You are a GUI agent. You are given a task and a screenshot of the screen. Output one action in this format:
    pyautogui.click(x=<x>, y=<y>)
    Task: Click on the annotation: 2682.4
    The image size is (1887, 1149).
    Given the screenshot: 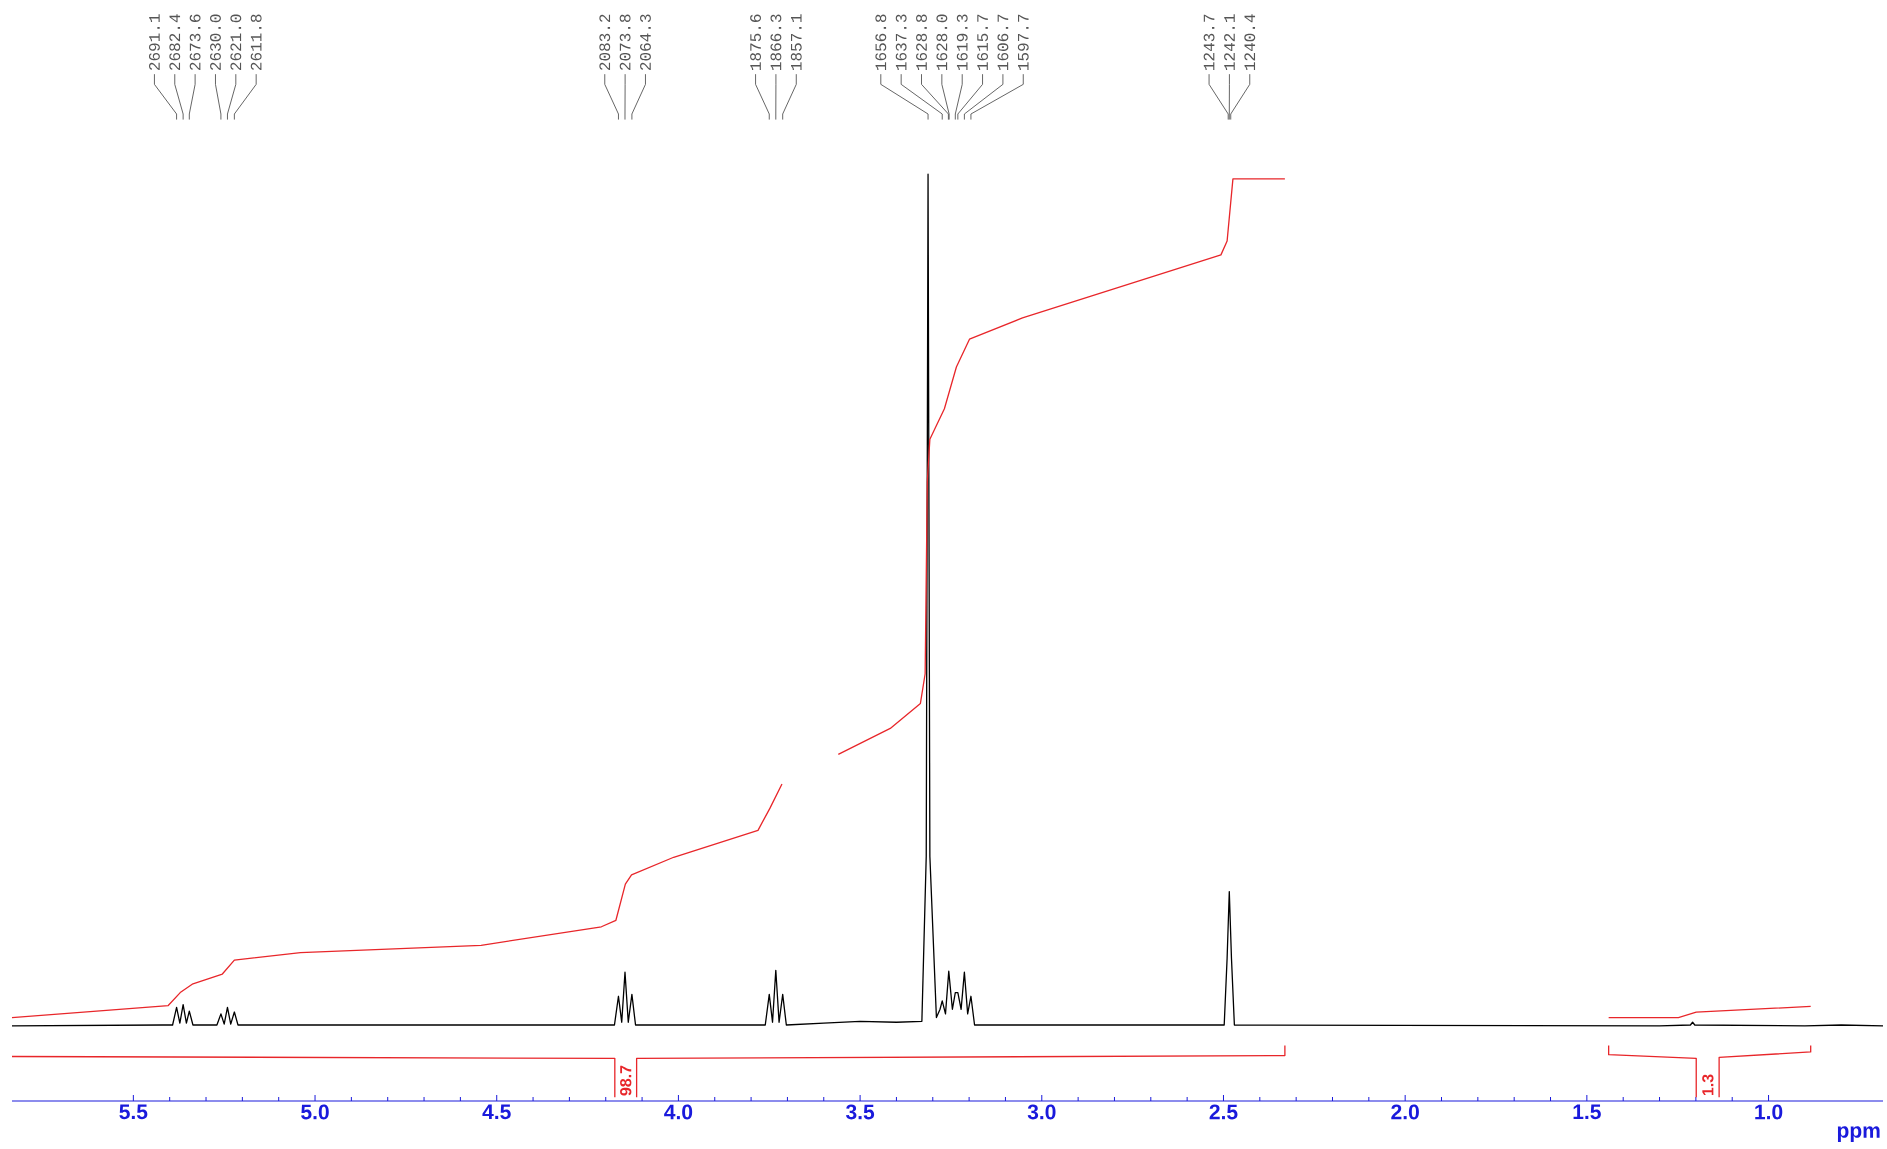 What is the action you would take?
    pyautogui.click(x=175, y=42)
    